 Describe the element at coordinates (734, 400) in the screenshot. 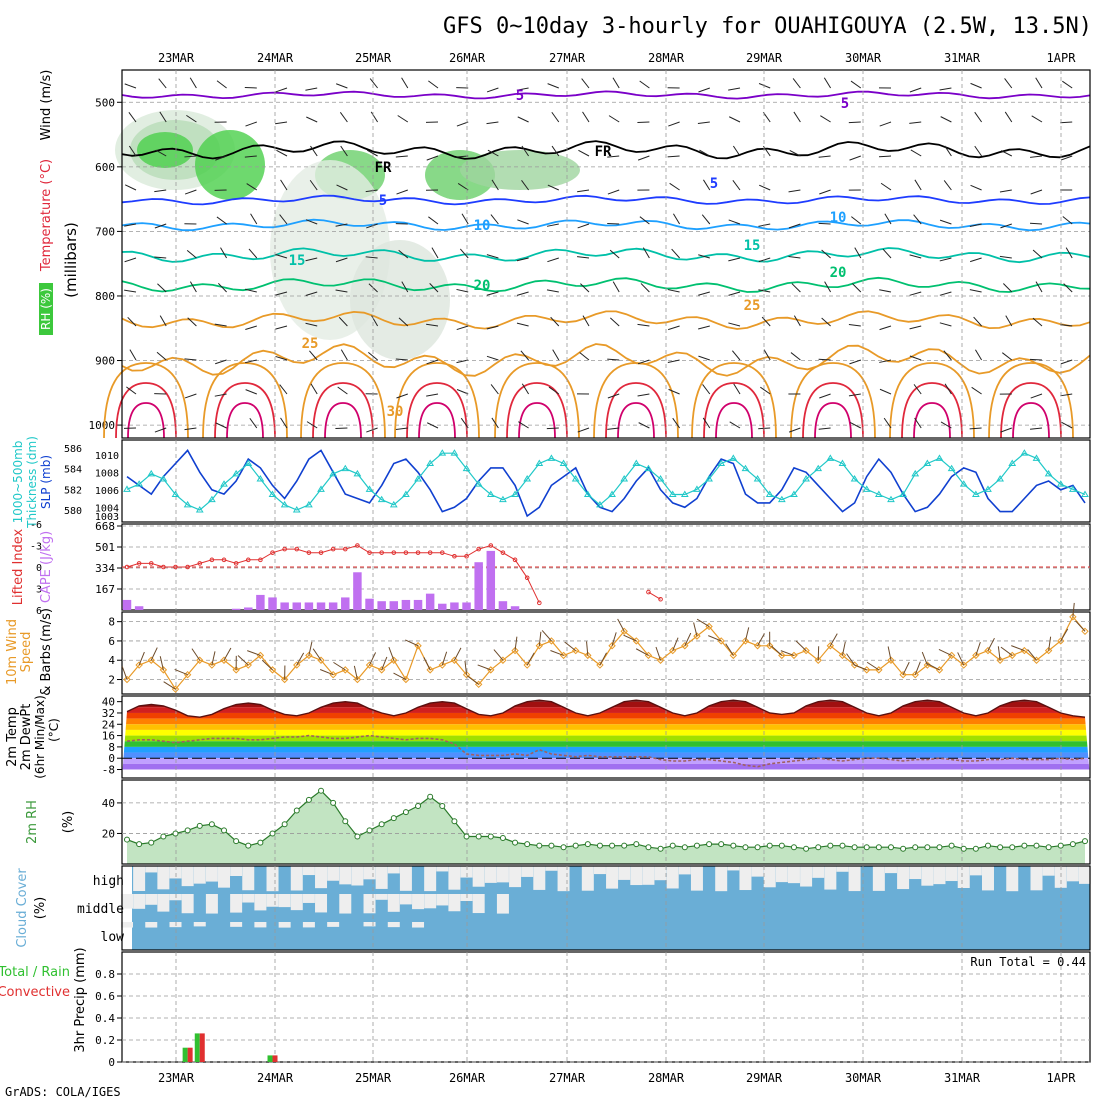

I see `surface-temperature-contour` at that location.